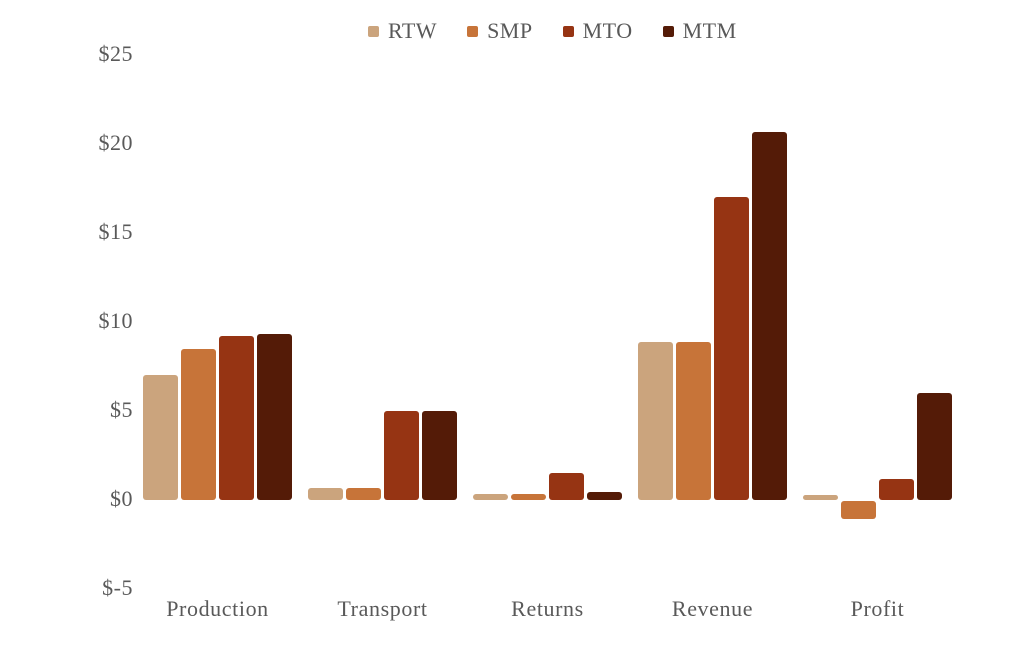  What do you see at coordinates (121, 498) in the screenshot?
I see `y-axis-tick-label: $0` at bounding box center [121, 498].